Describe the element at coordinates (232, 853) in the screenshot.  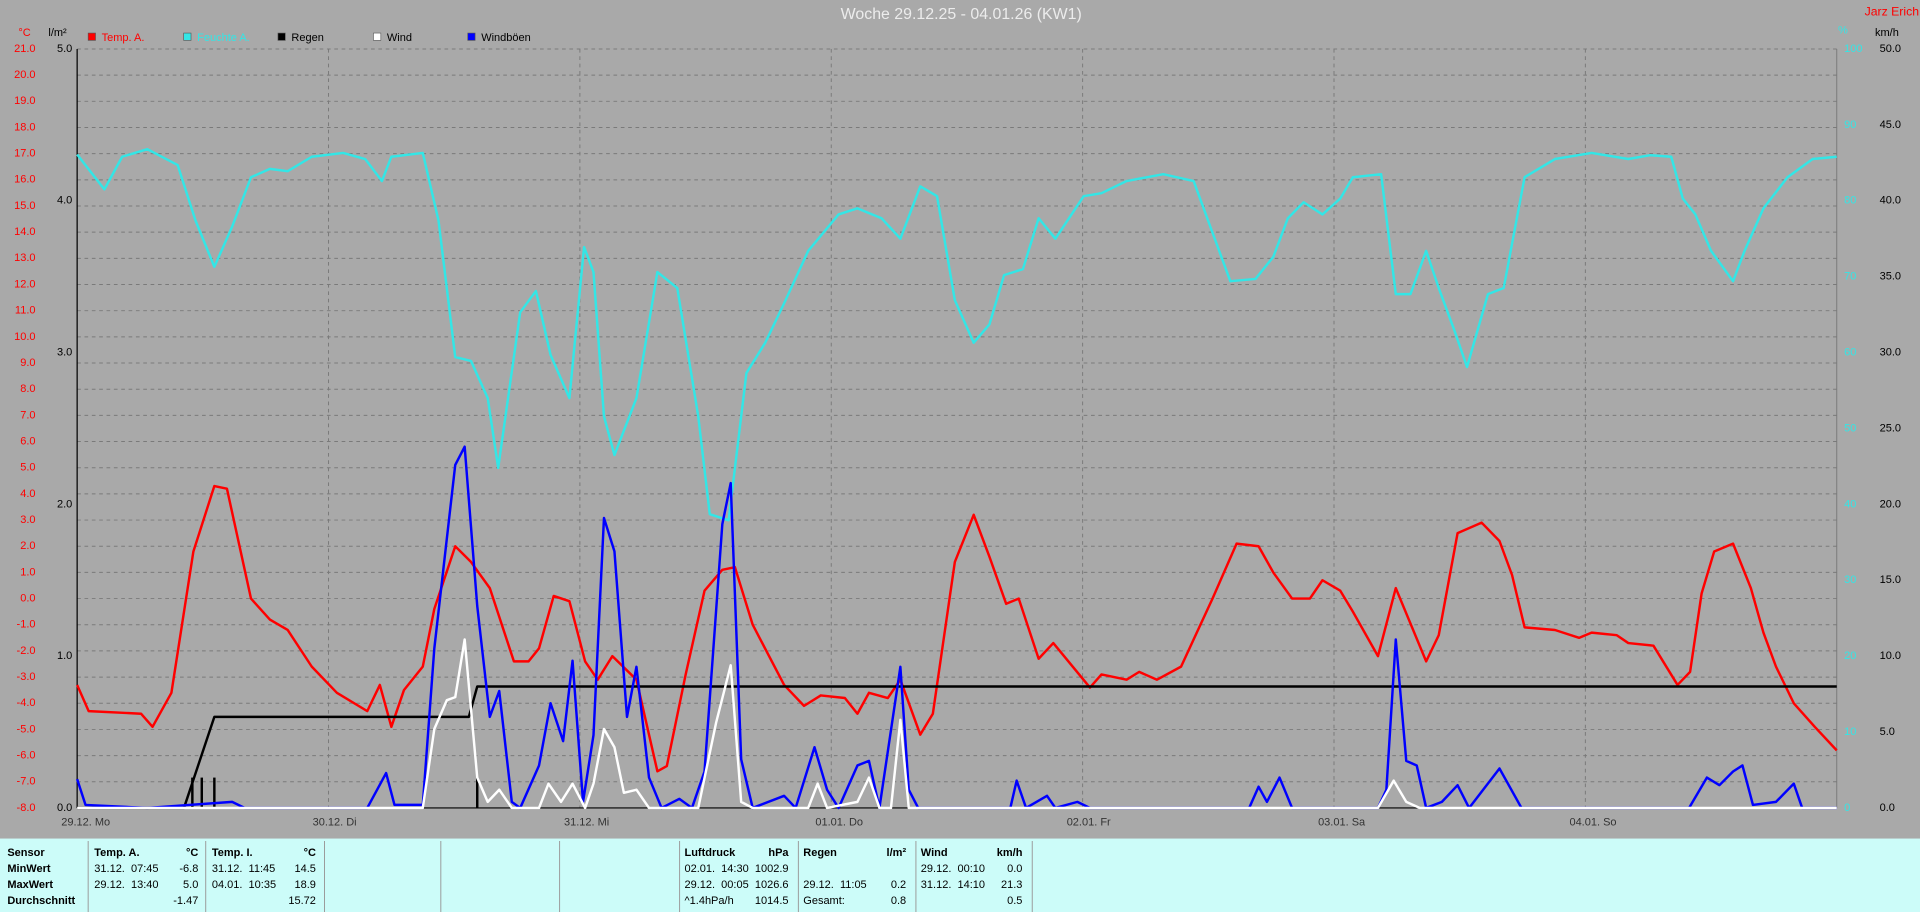
I see `column-name: Temp. I.` at that location.